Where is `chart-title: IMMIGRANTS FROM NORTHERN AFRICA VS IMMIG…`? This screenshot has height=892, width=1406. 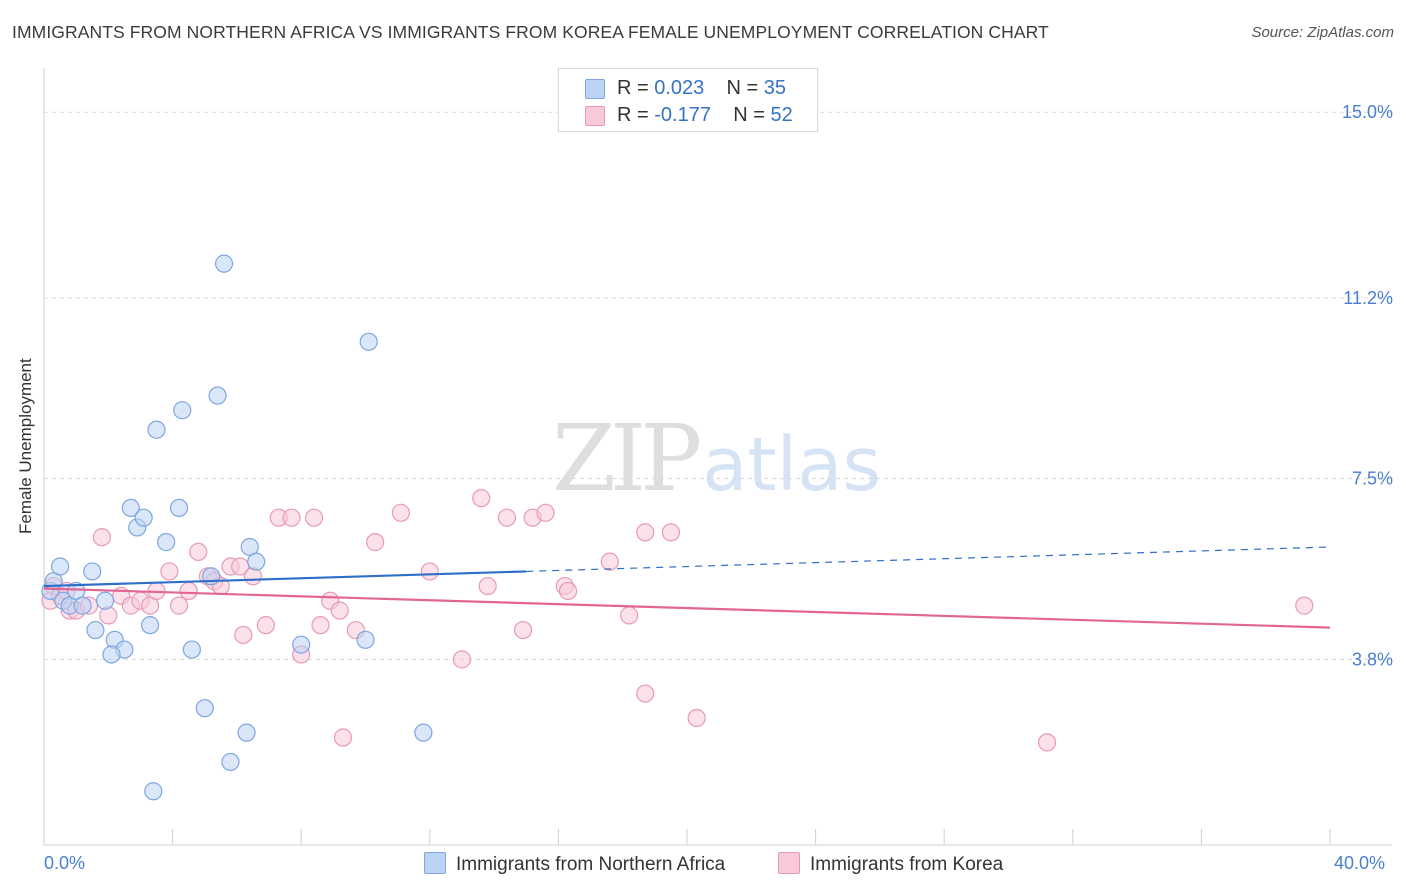 chart-title: IMMIGRANTS FROM NORTHERN AFRICA VS IMMIG… is located at coordinates (530, 32).